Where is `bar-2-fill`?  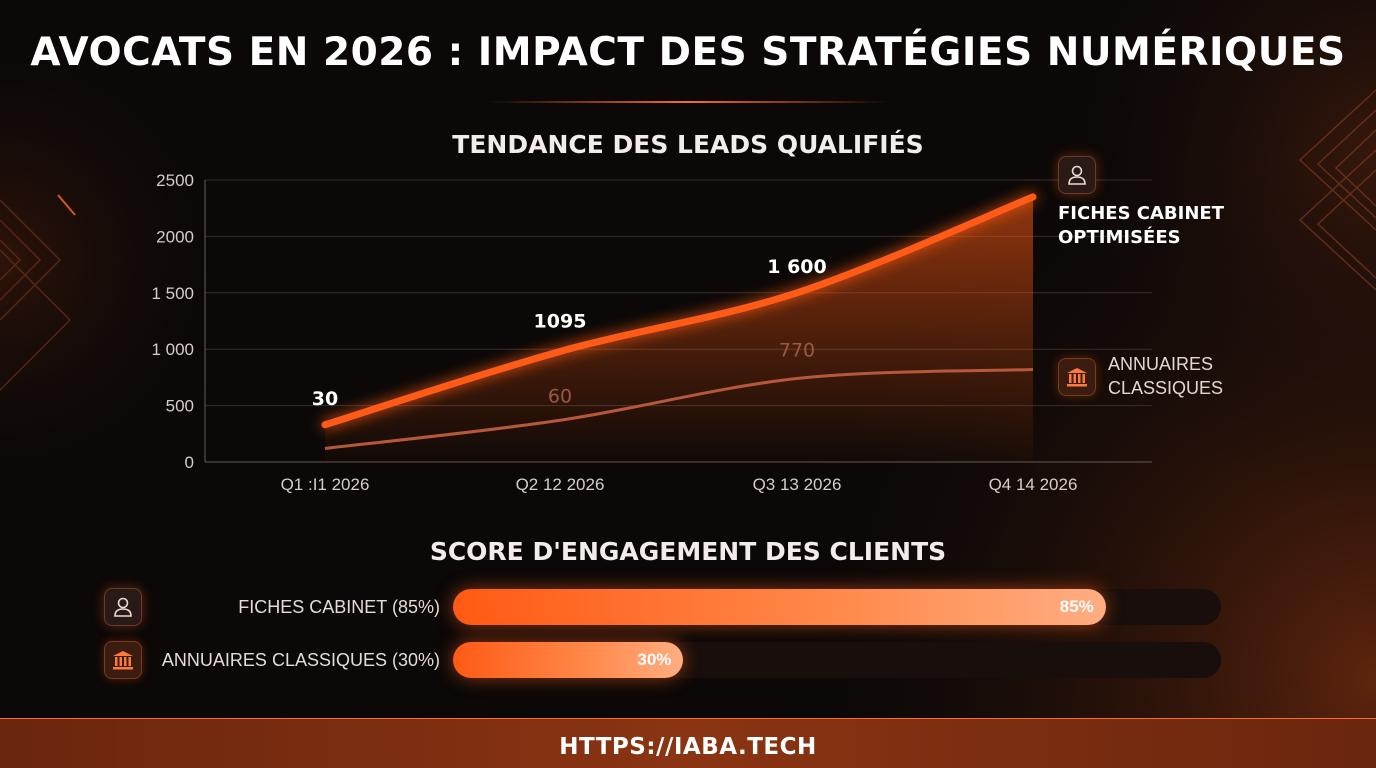
bar-2-fill is located at coordinates (568, 660).